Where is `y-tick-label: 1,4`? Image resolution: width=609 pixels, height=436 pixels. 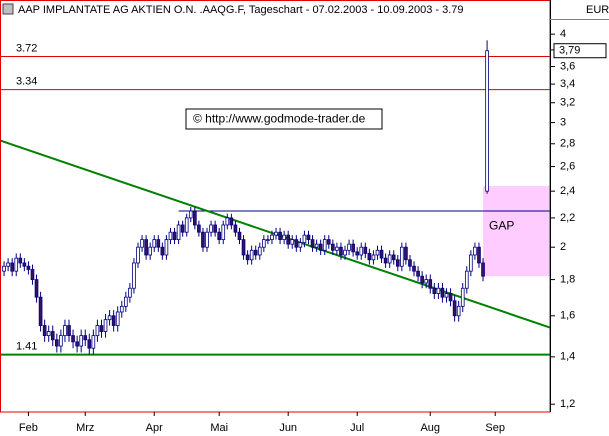 y-tick-label: 1,4 is located at coordinates (567, 357).